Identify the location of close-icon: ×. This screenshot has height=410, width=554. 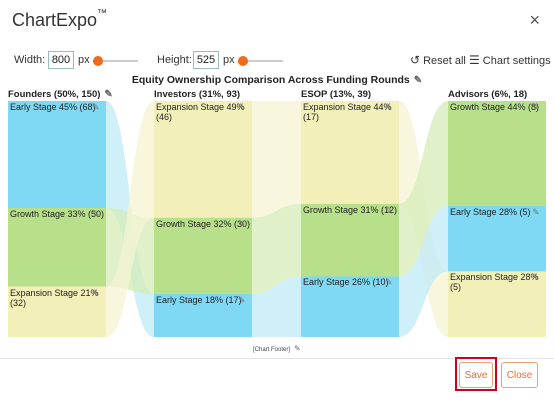
(534, 20).